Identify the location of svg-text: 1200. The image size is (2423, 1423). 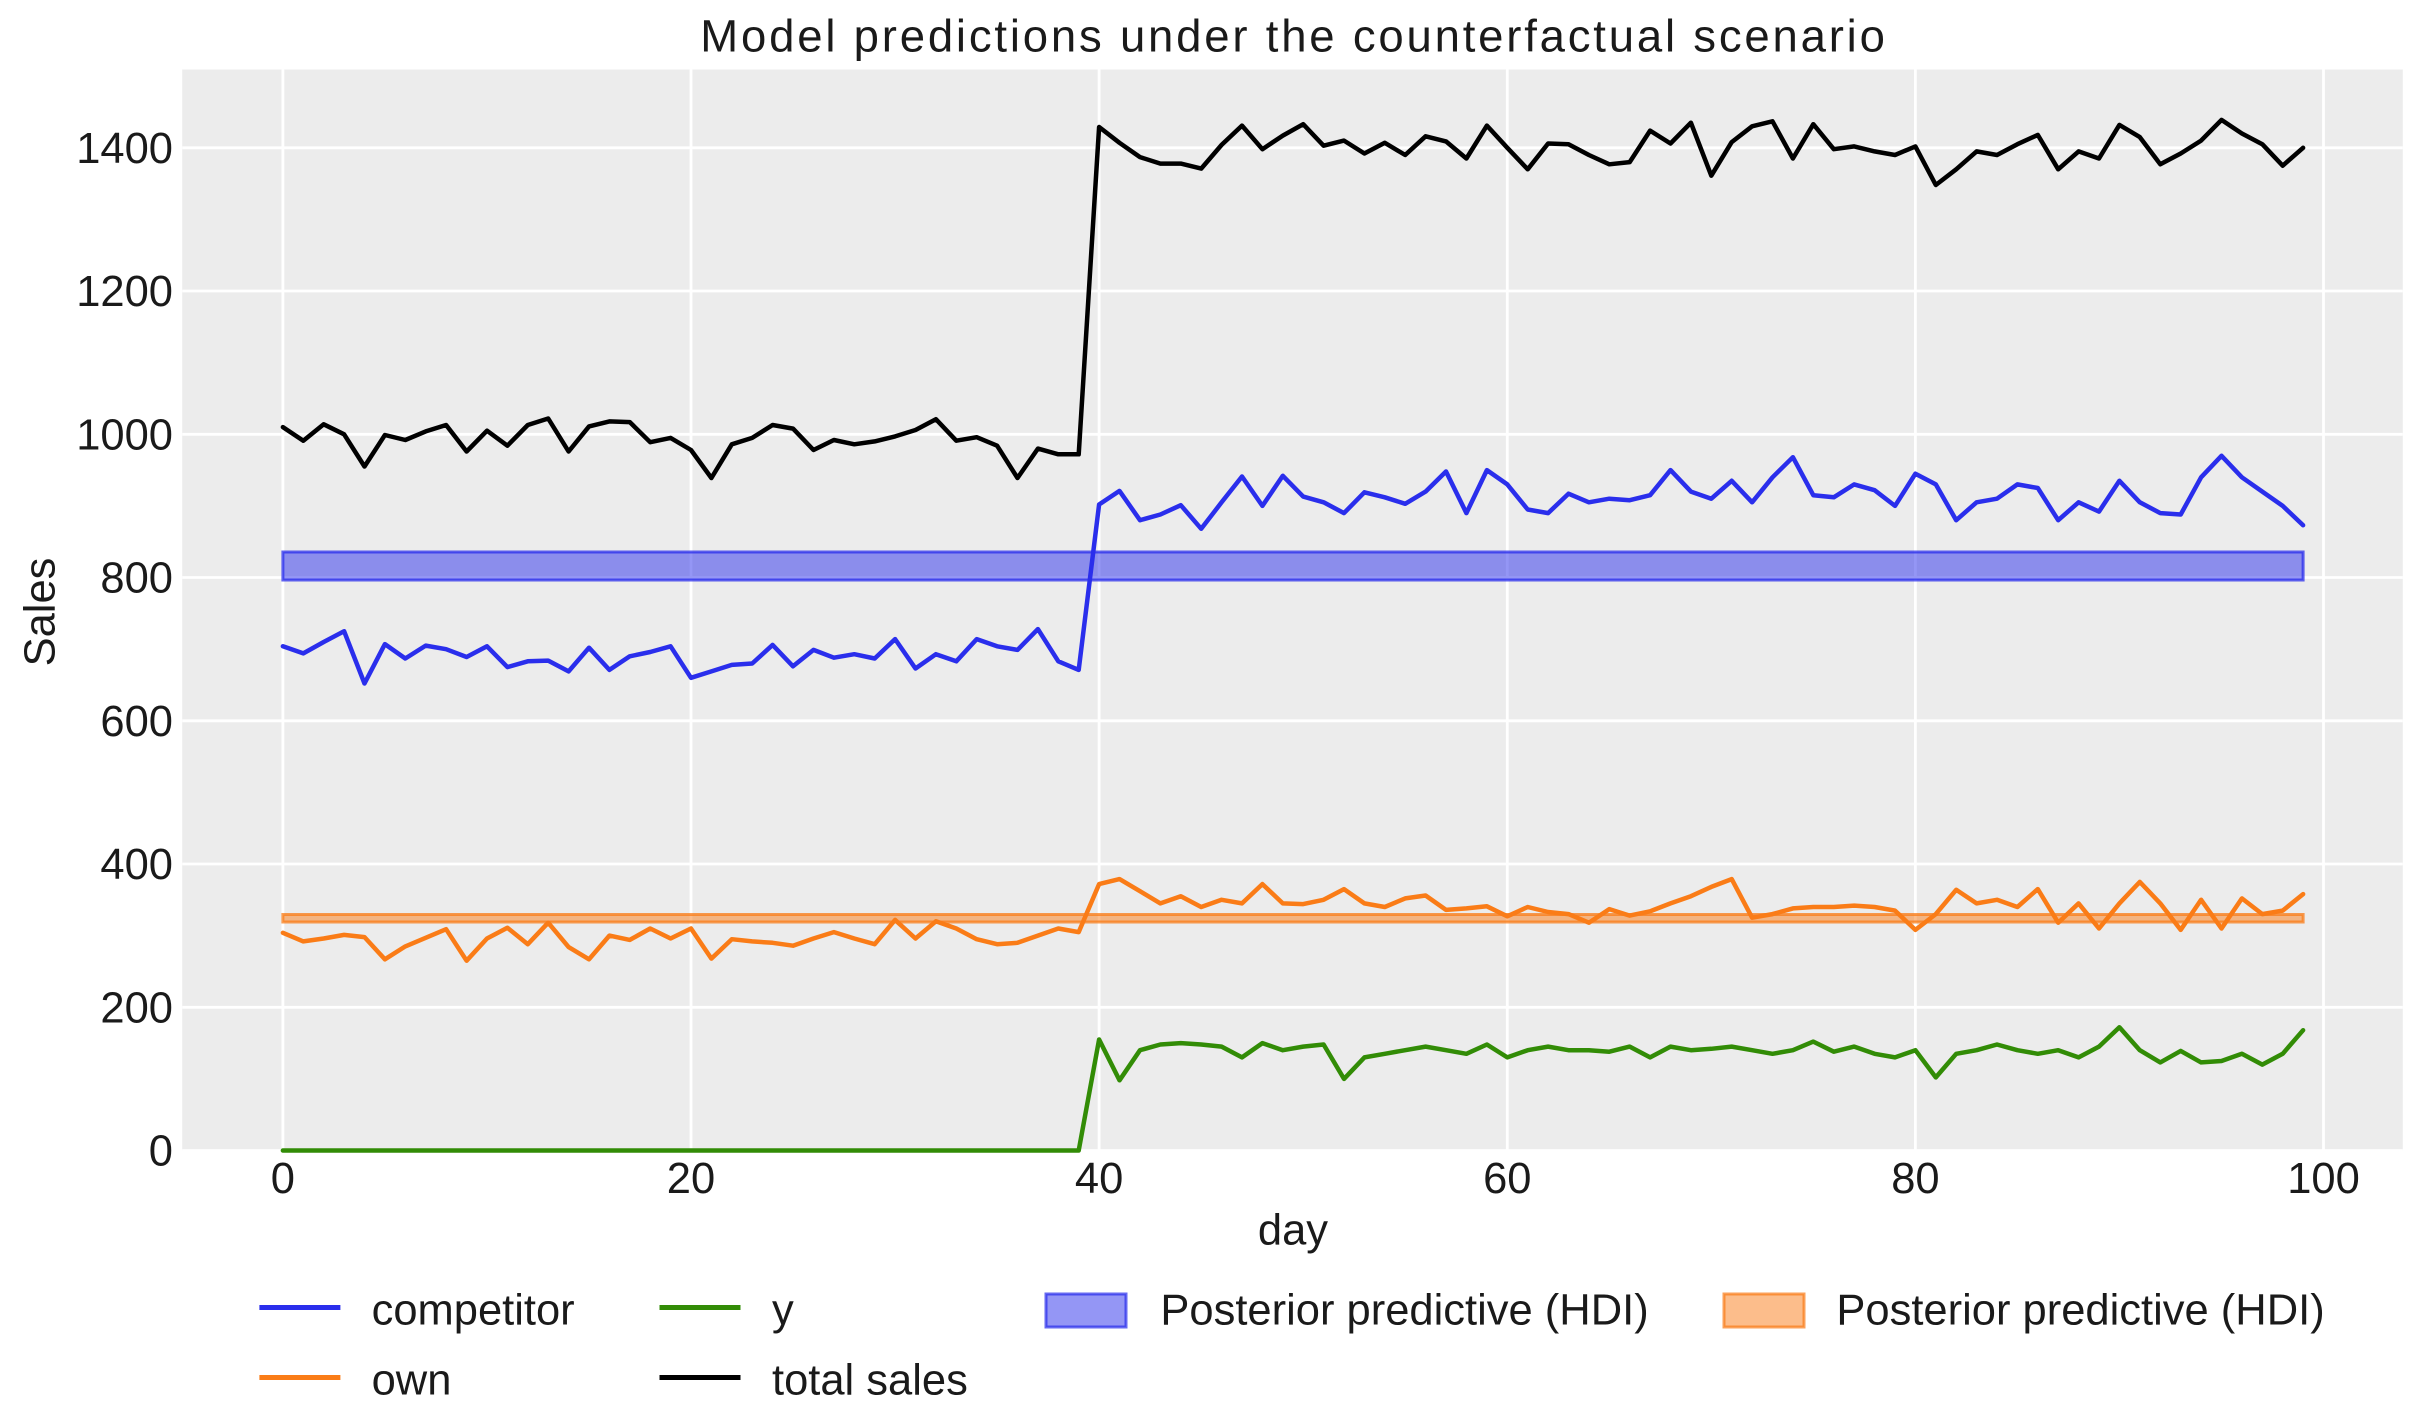
(124, 292).